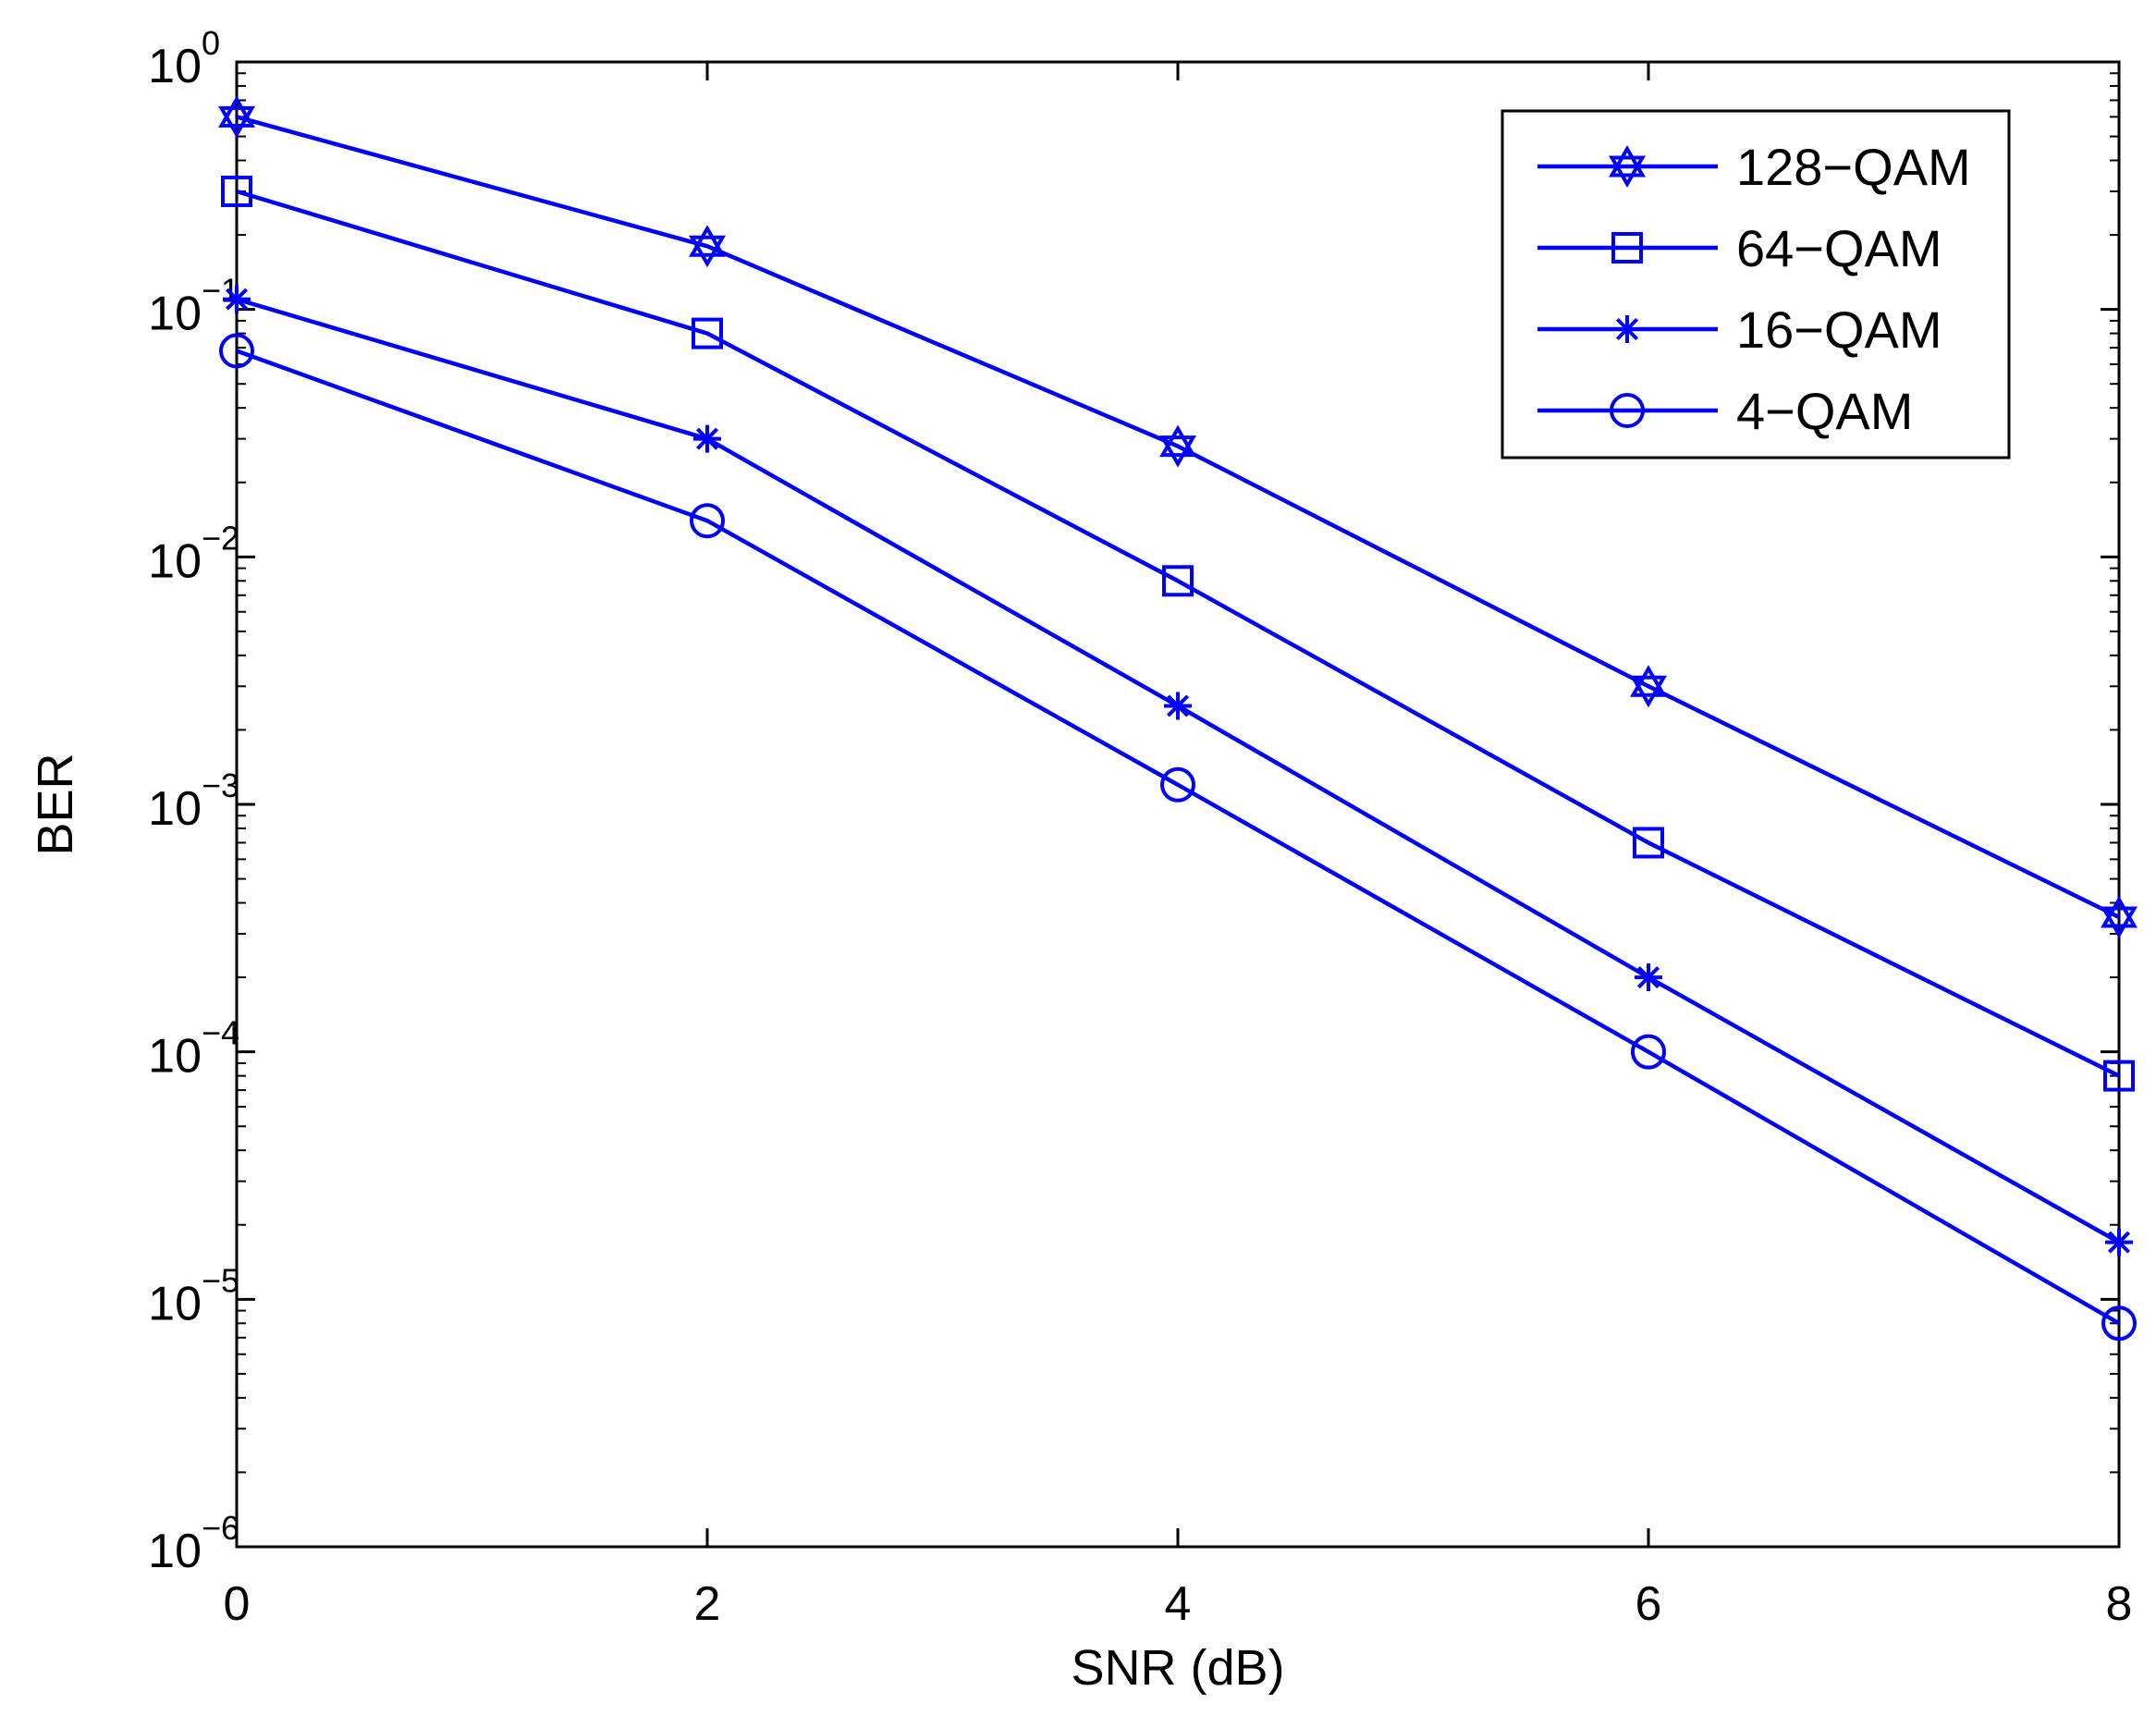 The height and width of the screenshot is (1728, 2156). What do you see at coordinates (221, 1528) in the screenshot?
I see `y-tick-exponent: −6` at bounding box center [221, 1528].